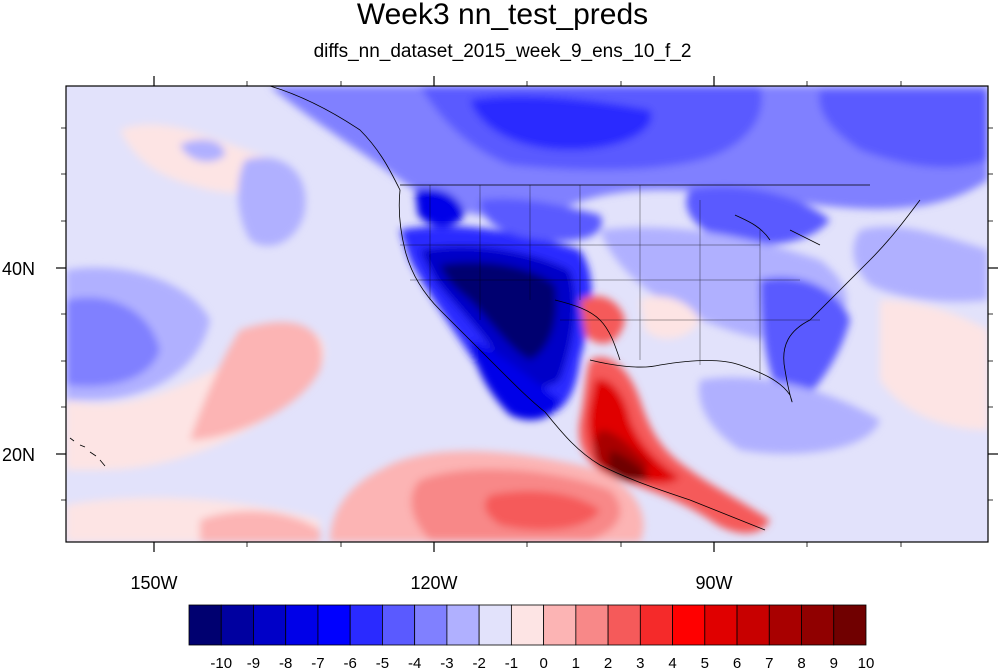 This screenshot has width=1005, height=672. Describe the element at coordinates (640, 663) in the screenshot. I see `colorbar-label: 3` at that location.